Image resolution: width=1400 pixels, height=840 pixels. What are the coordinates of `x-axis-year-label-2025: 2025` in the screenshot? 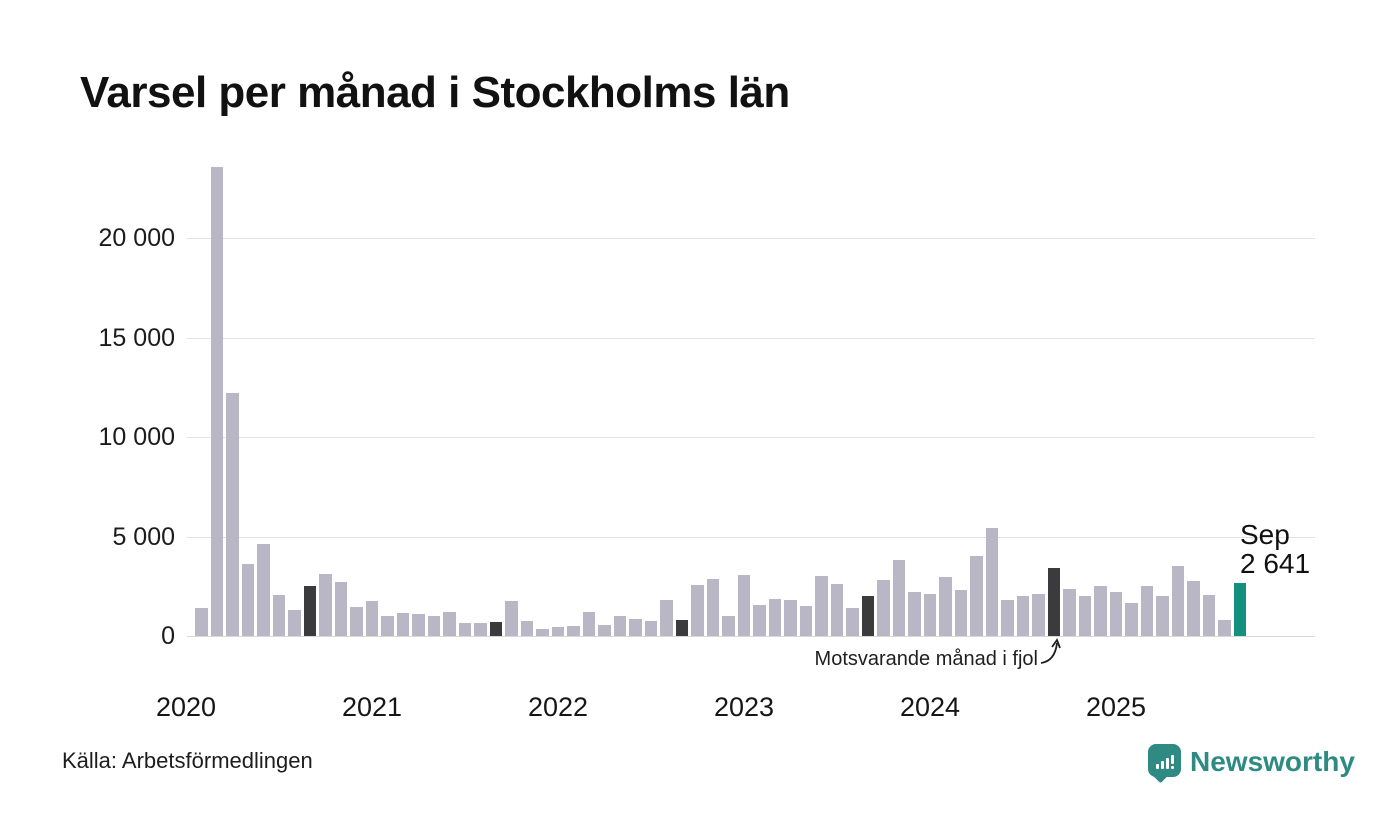 It's located at (1116, 707).